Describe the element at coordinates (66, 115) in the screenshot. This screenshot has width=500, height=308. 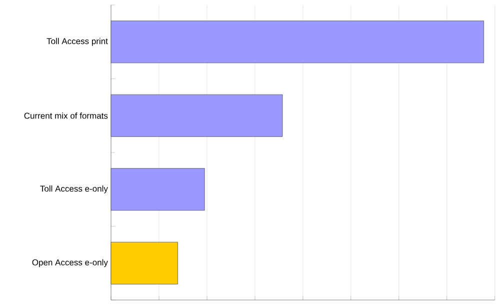
I see `y-tick-label: Current mix of formats` at that location.